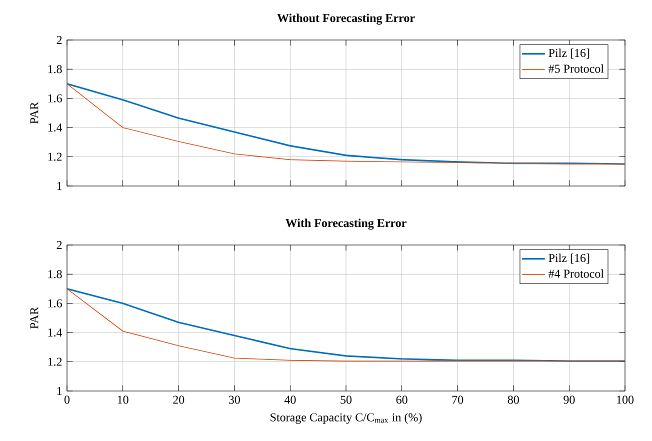  I want to click on x-tick-label: 20, so click(178, 400).